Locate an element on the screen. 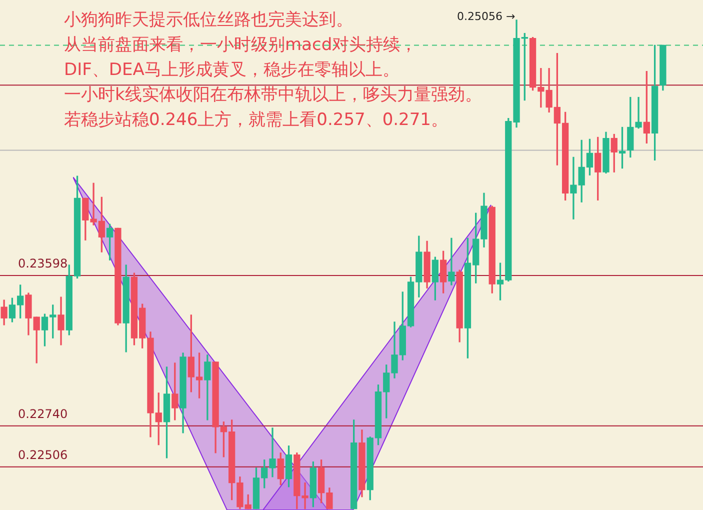 The image size is (703, 510). annotation: 一小时k线实体收阳在布林带中轨以上，哆头力量强劲。 is located at coordinates (273, 95).